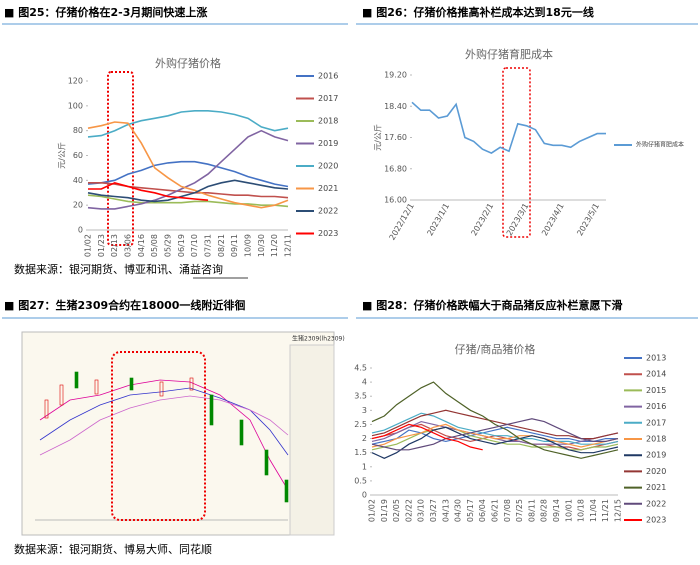  Describe the element at coordinates (656, 358) in the screenshot. I see `legend-label: 2013` at that location.